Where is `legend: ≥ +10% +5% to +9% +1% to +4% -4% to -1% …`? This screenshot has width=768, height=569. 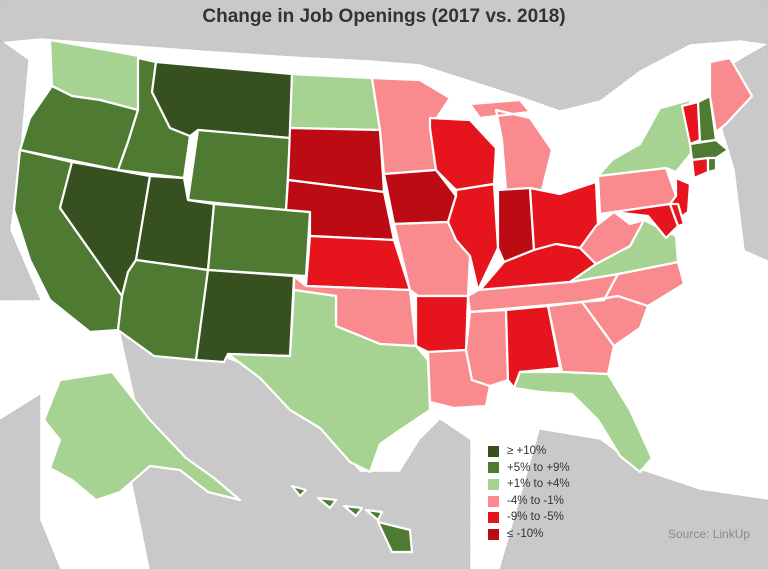
legend: ≥ +10% +5% to +9% +1% to +4% -4% to -1% … is located at coordinates (529, 493).